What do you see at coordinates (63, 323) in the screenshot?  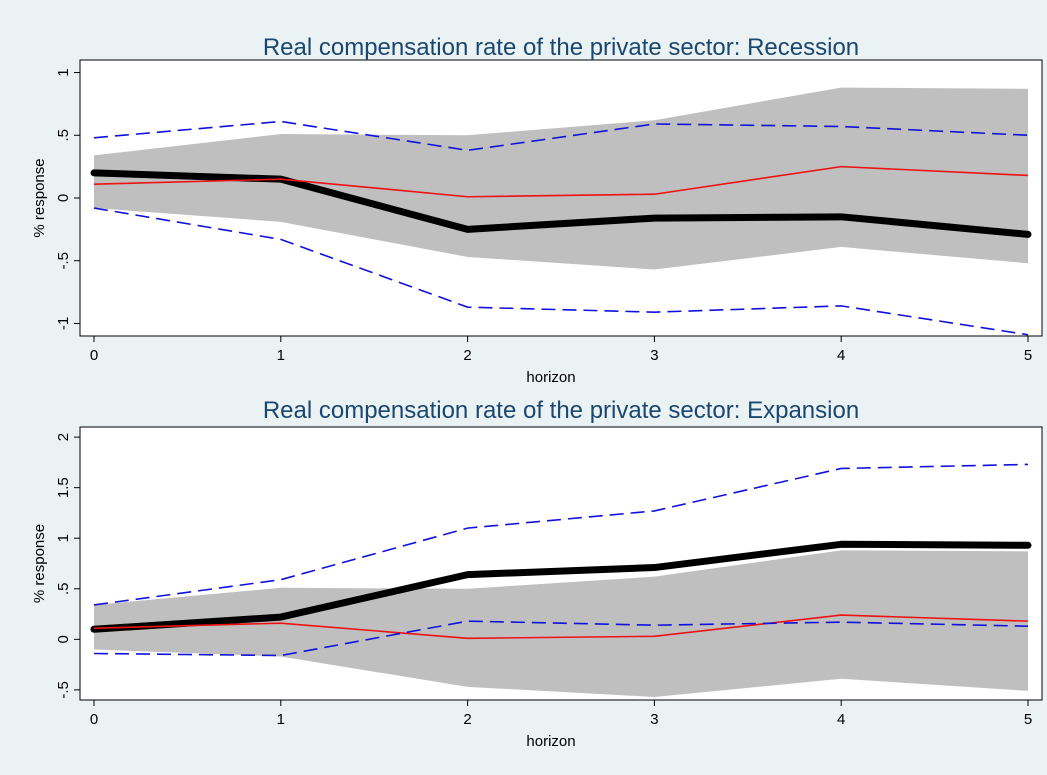 I see `y-tick-label: -1` at bounding box center [63, 323].